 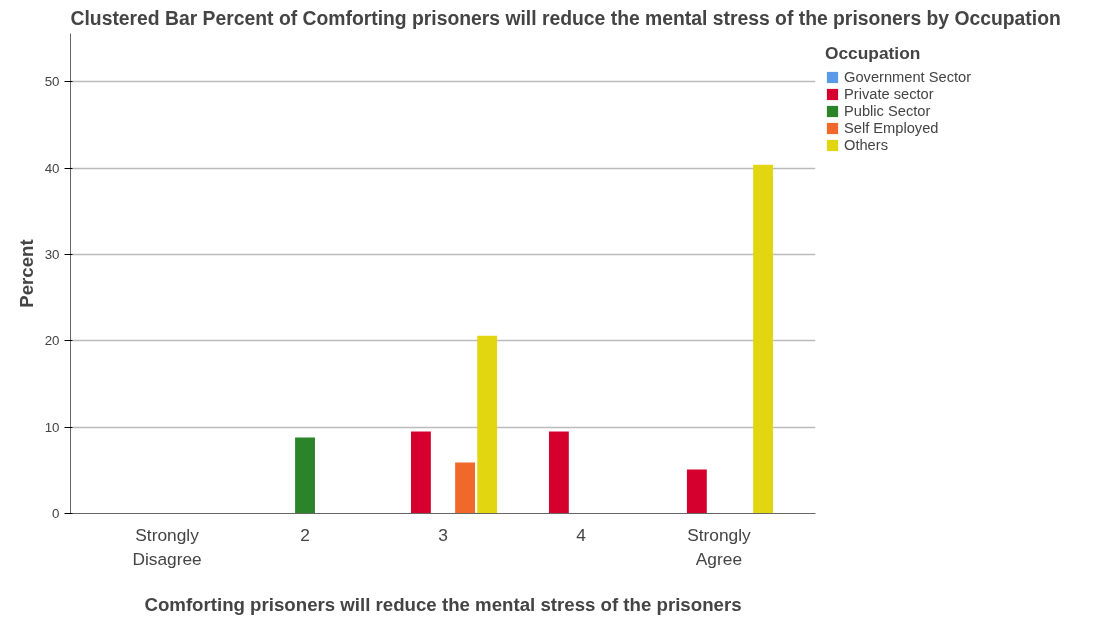 I want to click on y-tick-label: 30, so click(x=52, y=255).